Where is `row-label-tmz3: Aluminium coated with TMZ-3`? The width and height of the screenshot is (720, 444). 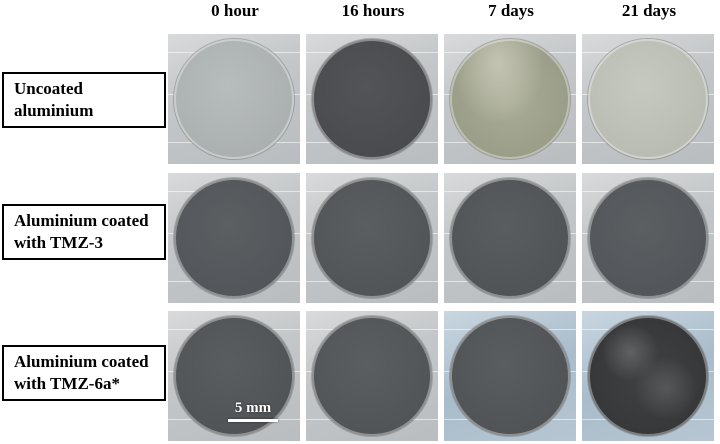
row-label-tmz3: Aluminium coated with TMZ-3 is located at coordinates (84, 232).